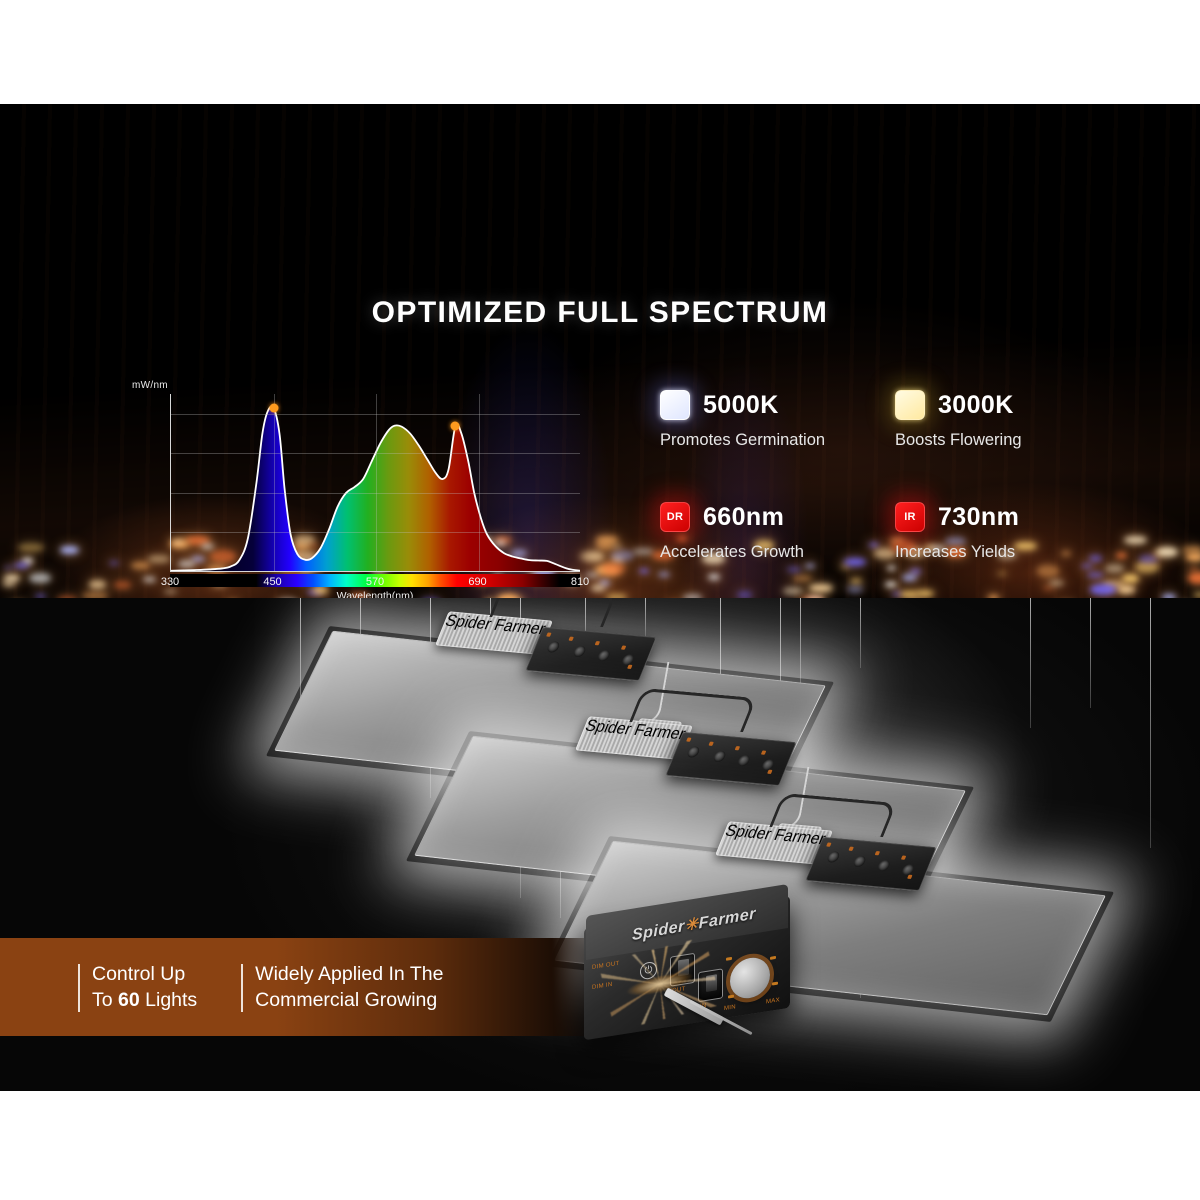 This screenshot has height=1200, width=1200. I want to click on banner-item-commercial-growing: Widely Applied In The Commercial Growing, so click(342, 987).